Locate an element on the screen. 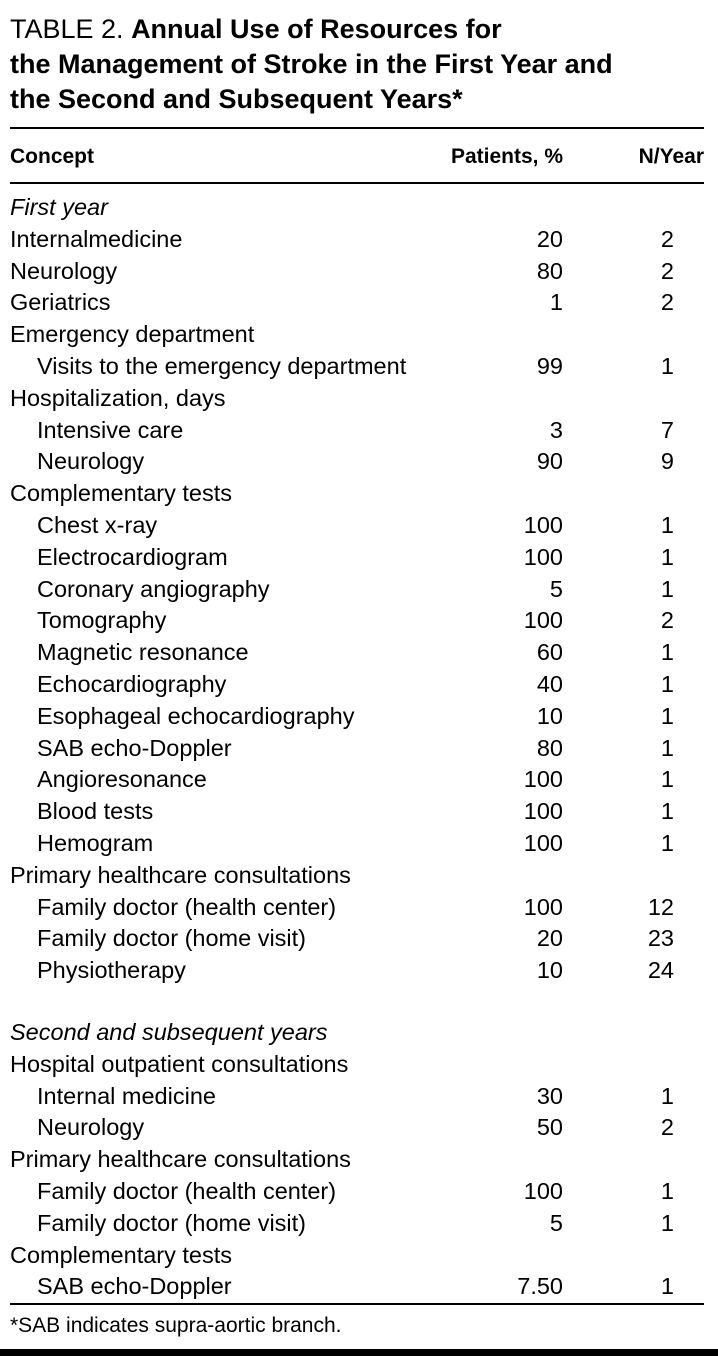 Image resolution: width=718 pixels, height=1356 pixels. table-row: Visits to the emergency department 99 1 is located at coordinates (357, 367).